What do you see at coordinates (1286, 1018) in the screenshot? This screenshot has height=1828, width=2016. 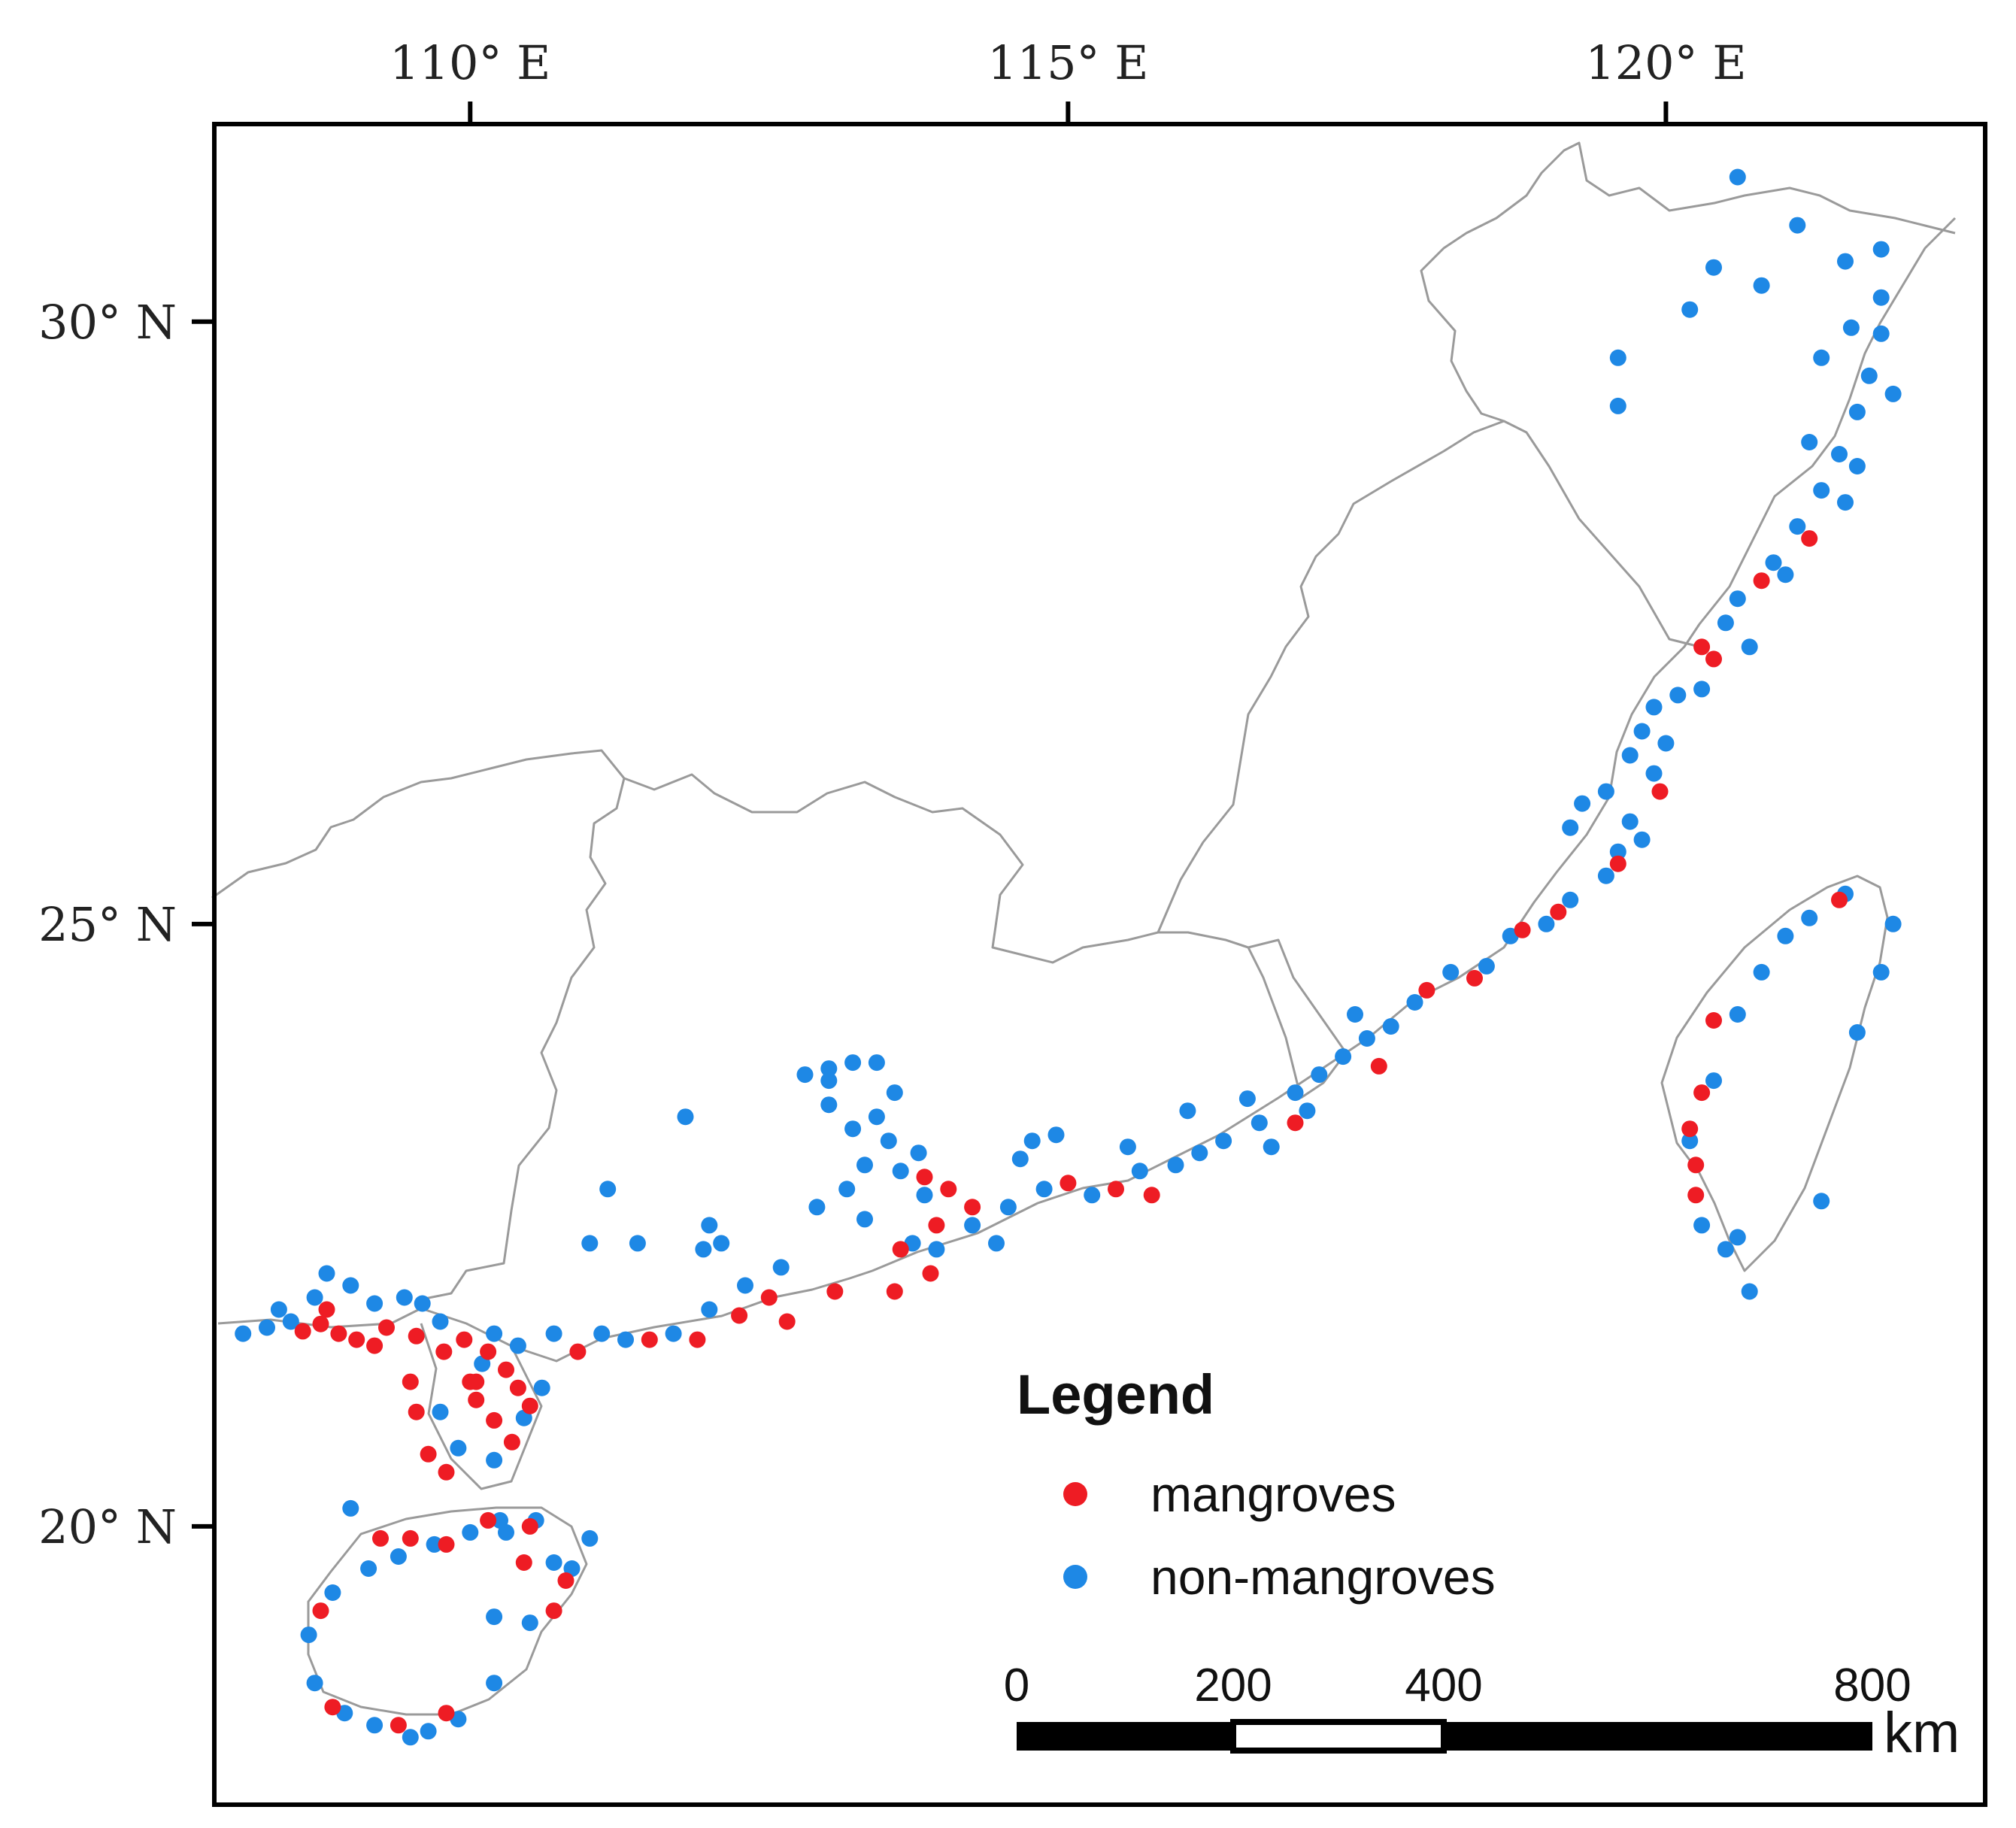 I see `jiangxi-boundary` at bounding box center [1286, 1018].